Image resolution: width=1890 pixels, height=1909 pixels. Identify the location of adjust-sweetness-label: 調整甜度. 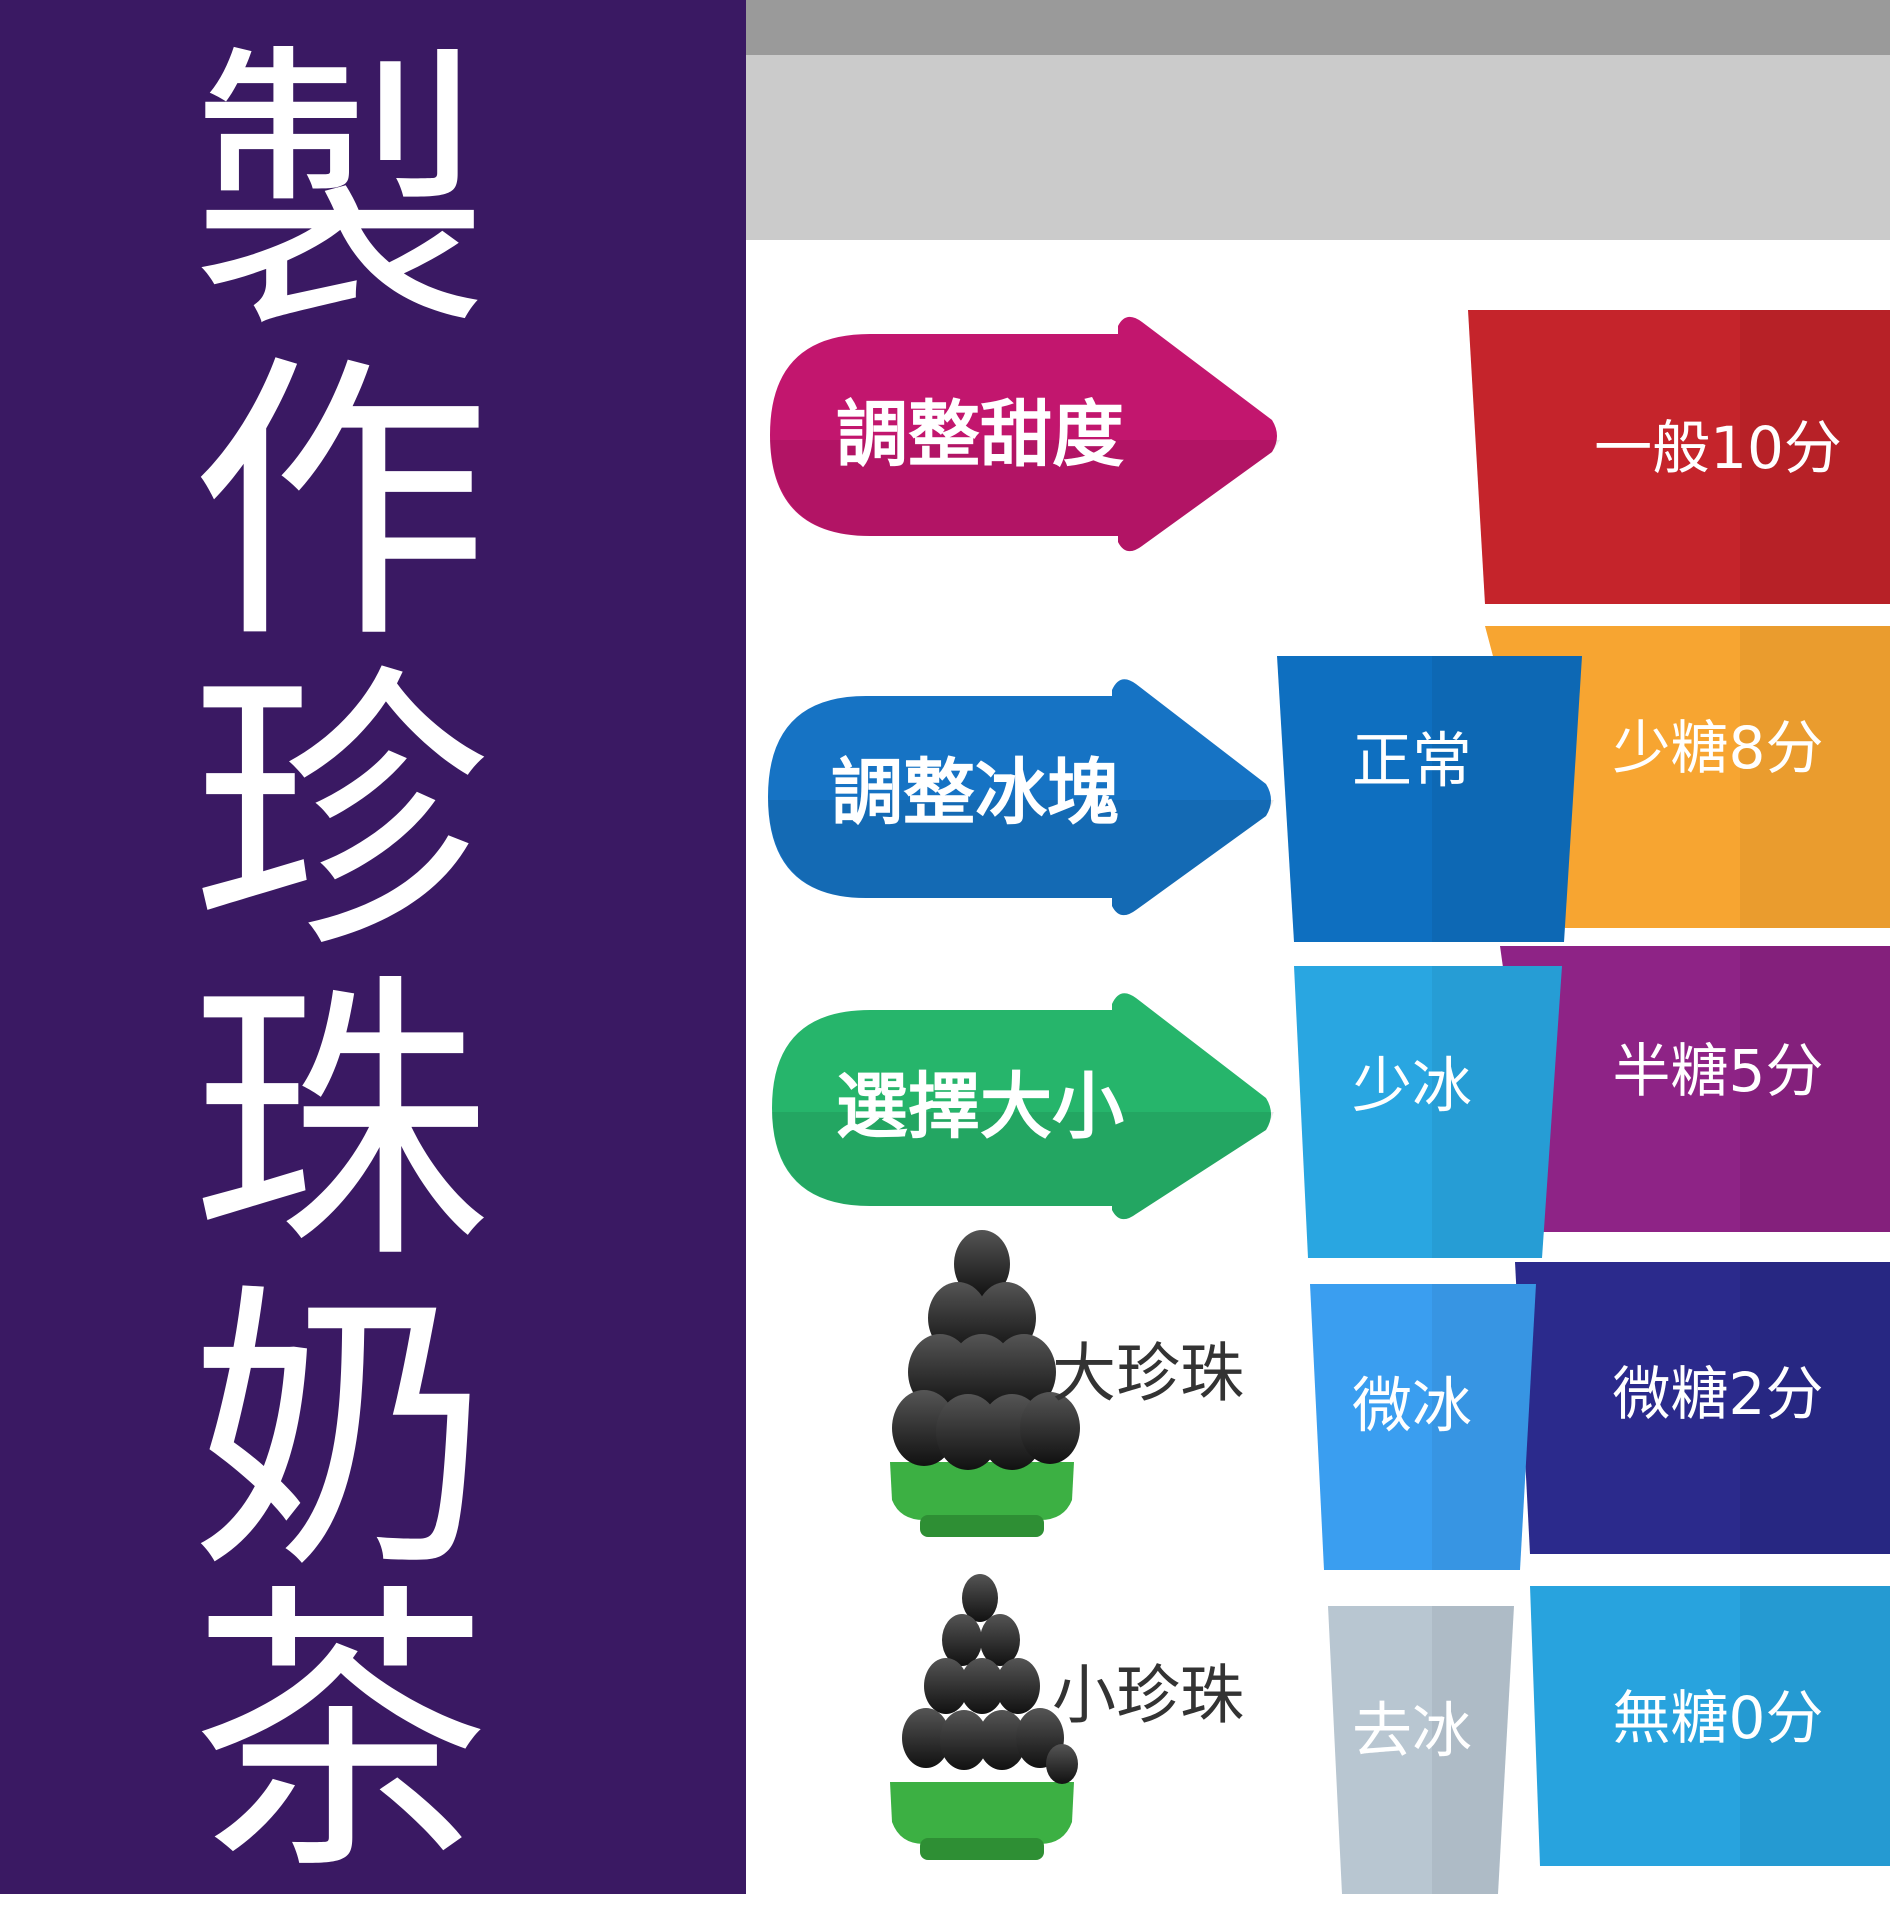
(980, 435).